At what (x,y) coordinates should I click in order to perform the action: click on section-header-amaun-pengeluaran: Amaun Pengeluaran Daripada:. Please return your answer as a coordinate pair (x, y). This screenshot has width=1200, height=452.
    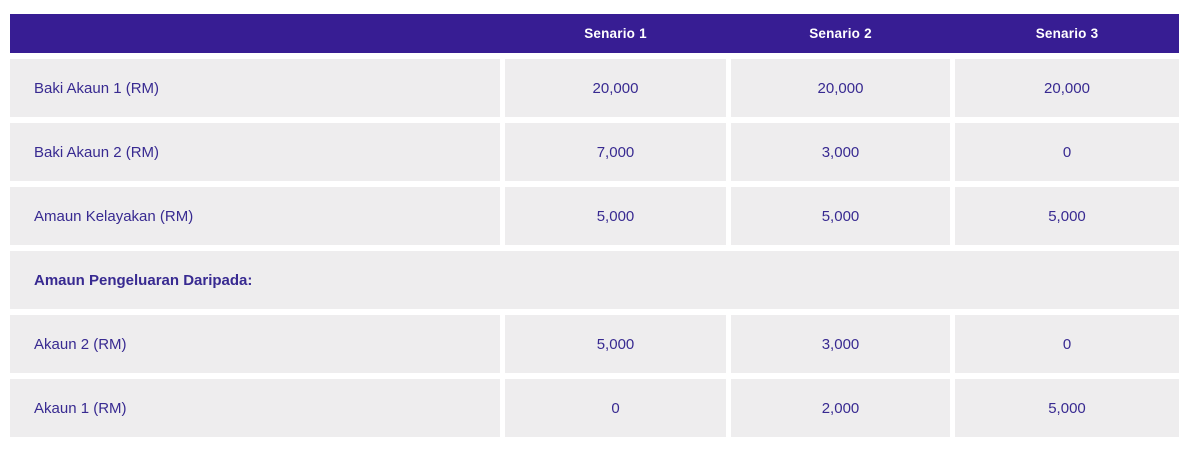
    Looking at the image, I should click on (594, 280).